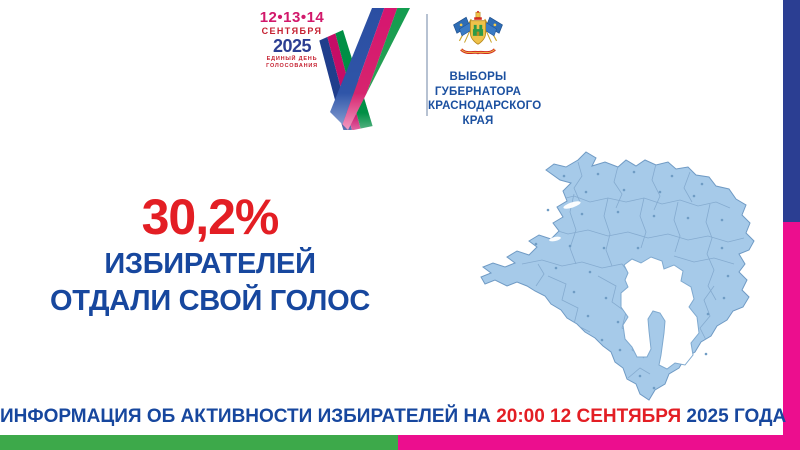 This screenshot has width=800, height=450. Describe the element at coordinates (478, 77) in the screenshot. I see `election-title-line1: ВЫБОРЫ` at that location.